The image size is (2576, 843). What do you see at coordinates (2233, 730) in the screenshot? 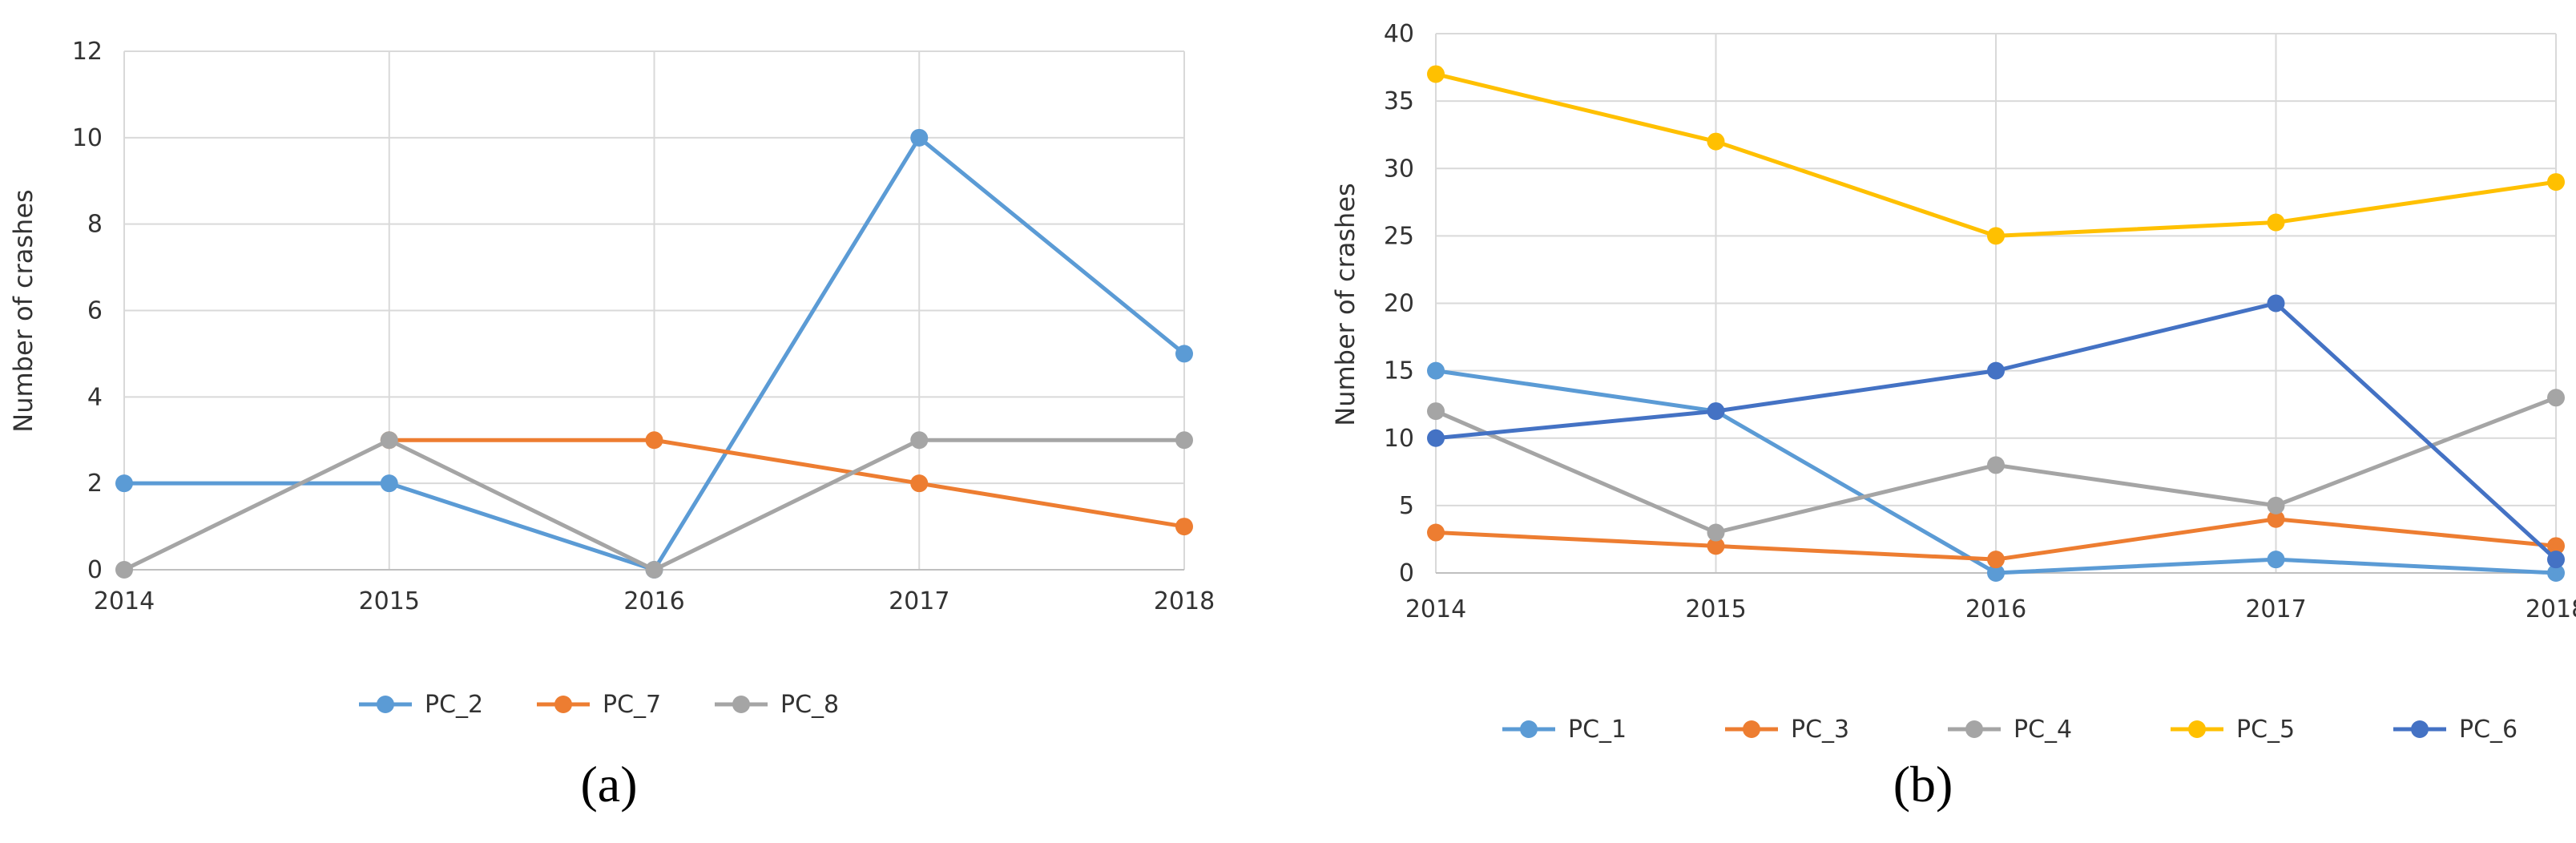
I see `legend-item-PC_5: PC_5` at bounding box center [2233, 730].